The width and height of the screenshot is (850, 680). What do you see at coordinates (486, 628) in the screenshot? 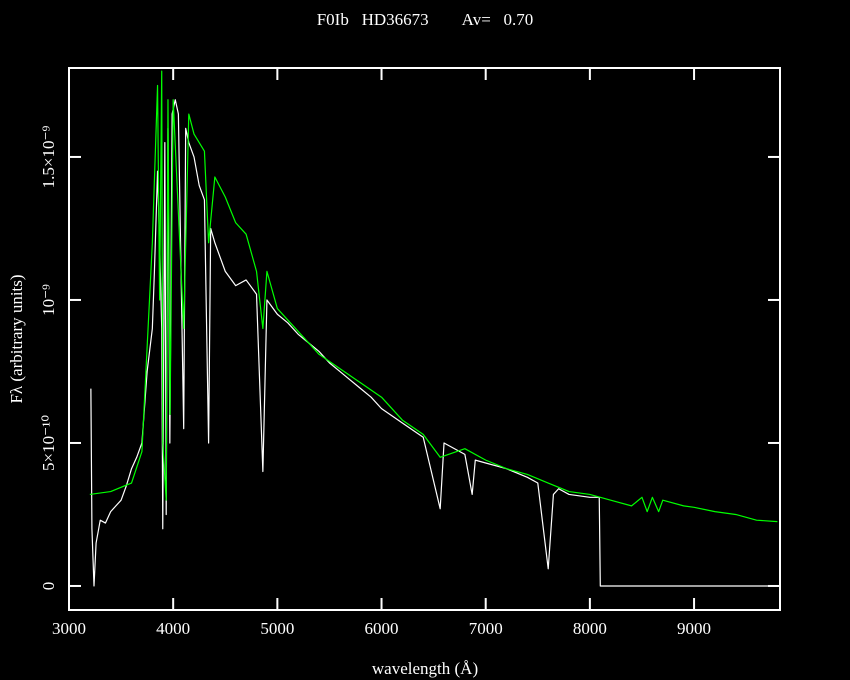
I see `x-tick-label: 7000` at bounding box center [486, 628].